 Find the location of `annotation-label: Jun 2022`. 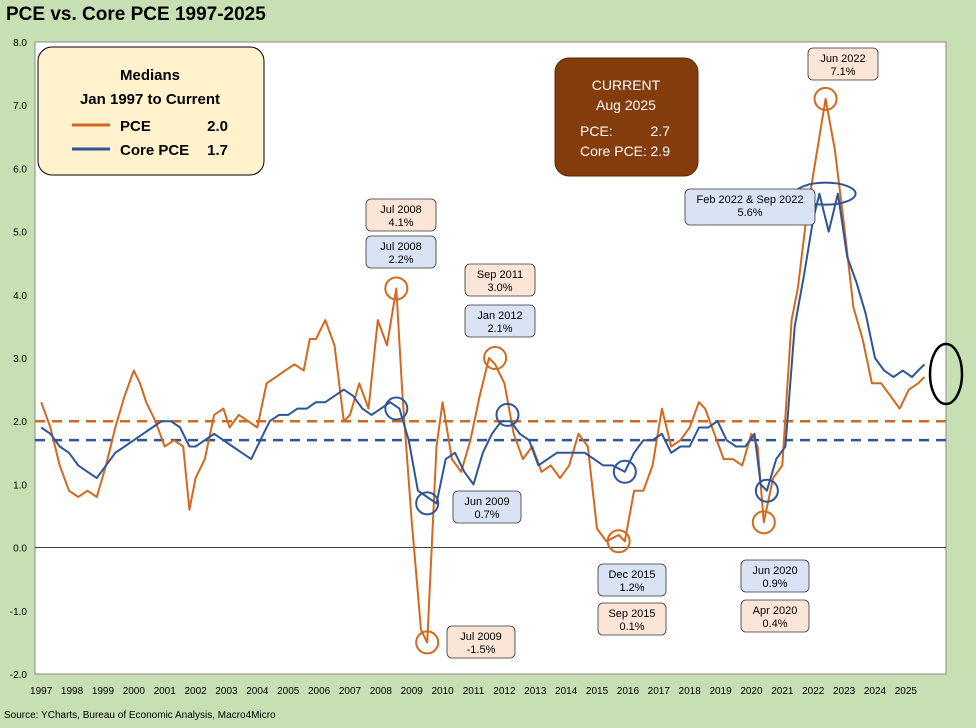

annotation-label: Jun 2022 is located at coordinates (842, 59).